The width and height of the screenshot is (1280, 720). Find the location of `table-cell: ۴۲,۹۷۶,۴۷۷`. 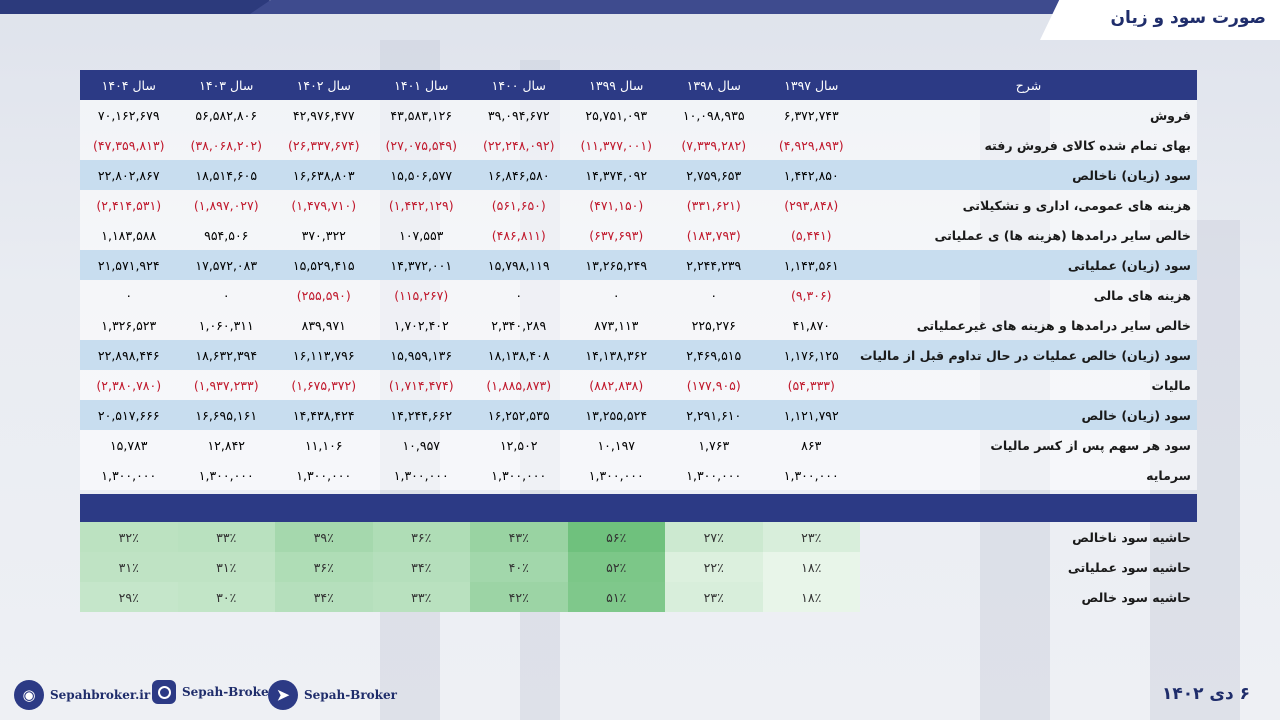

table-cell: ۴۲,۹۷۶,۴۷۷ is located at coordinates (324, 115).